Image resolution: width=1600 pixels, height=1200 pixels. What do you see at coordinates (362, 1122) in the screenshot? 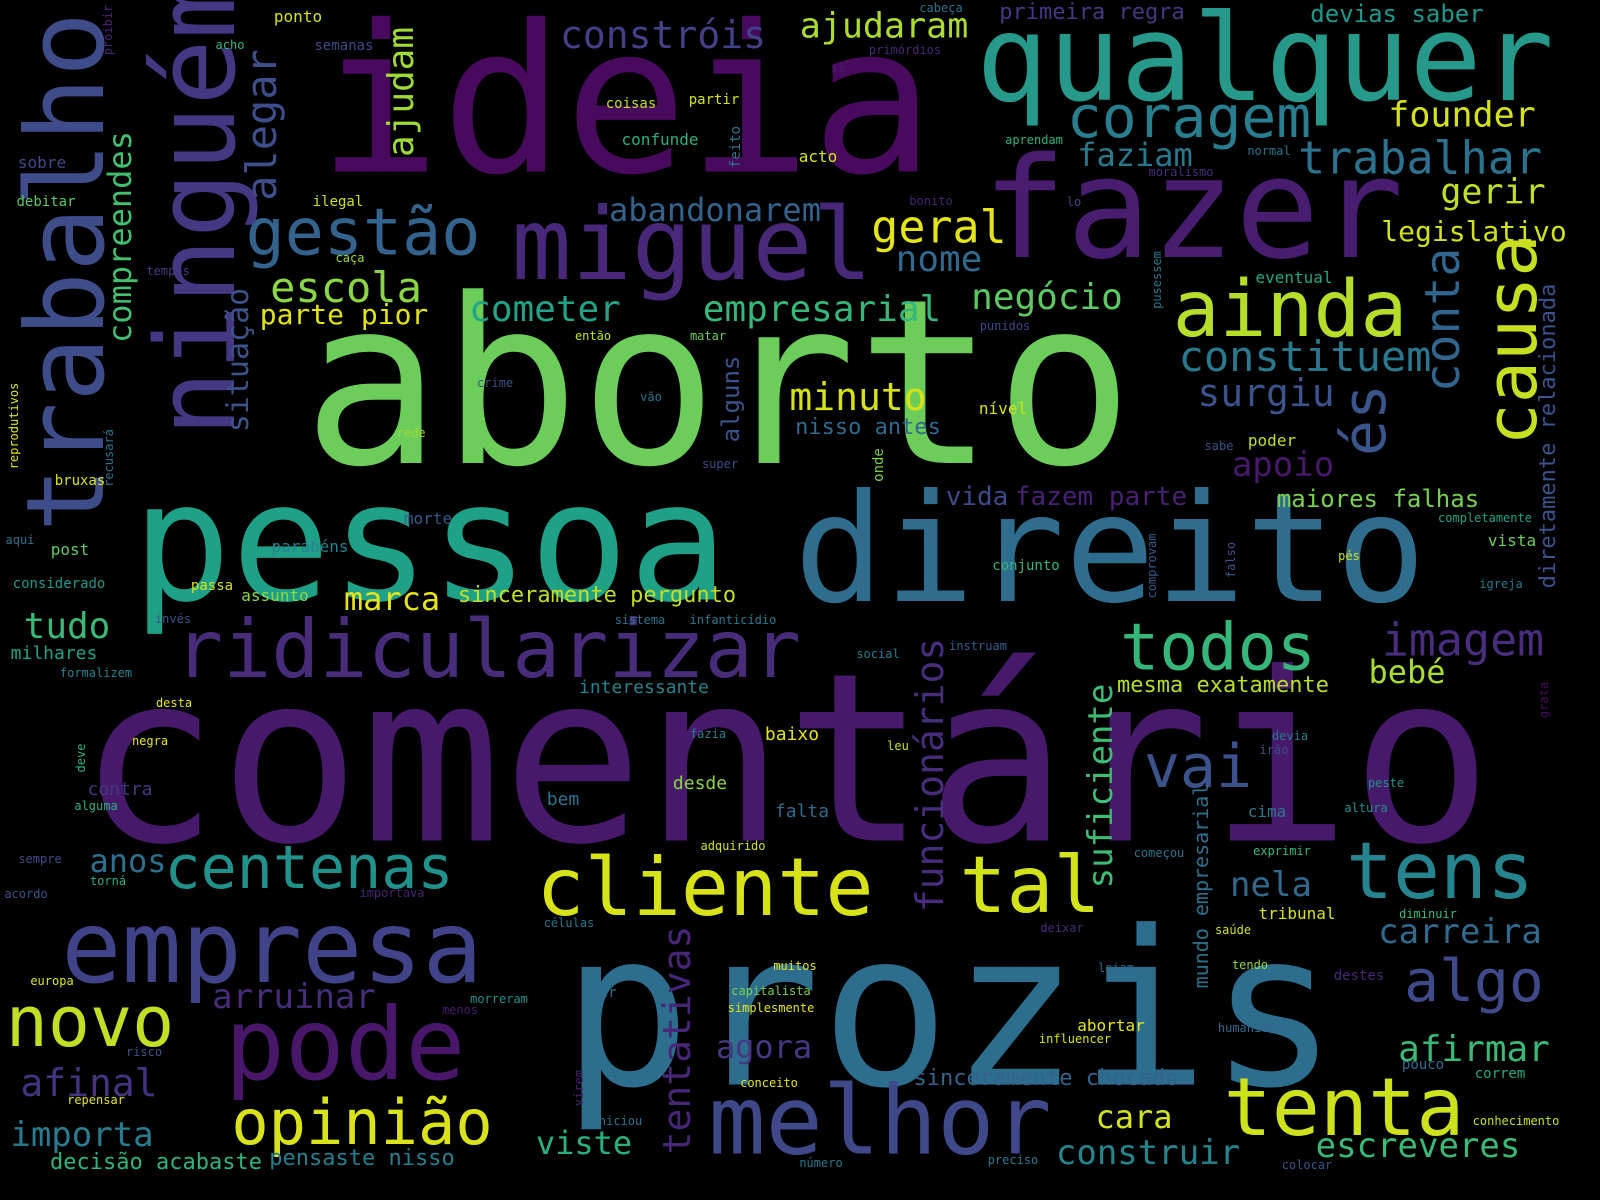
I see `word: opinião` at bounding box center [362, 1122].